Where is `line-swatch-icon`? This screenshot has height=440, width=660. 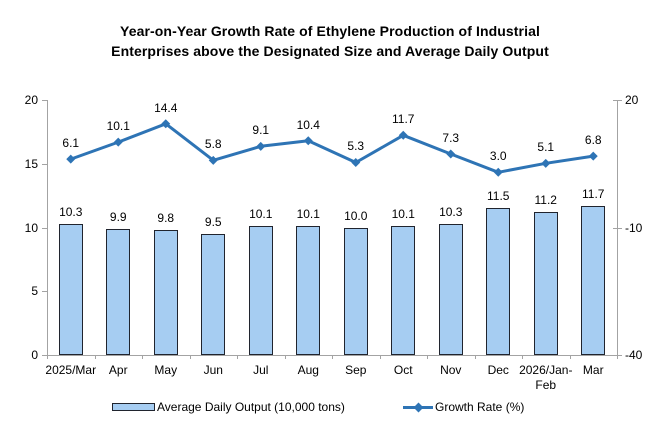
line-swatch-icon is located at coordinates (418, 407).